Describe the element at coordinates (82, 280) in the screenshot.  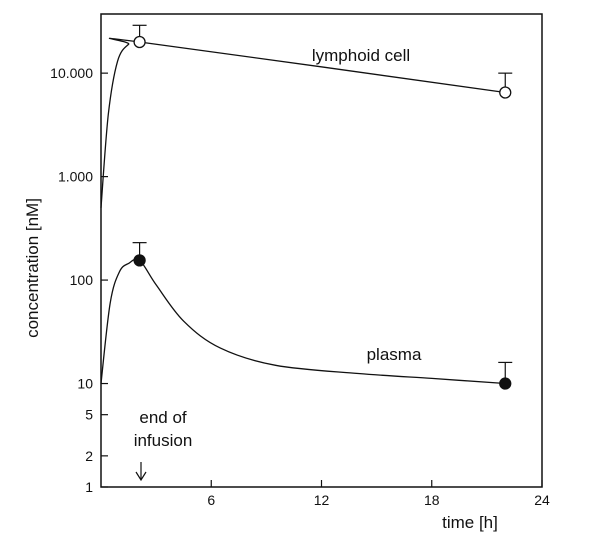
I see `y-tick-label-100: 100` at that location.